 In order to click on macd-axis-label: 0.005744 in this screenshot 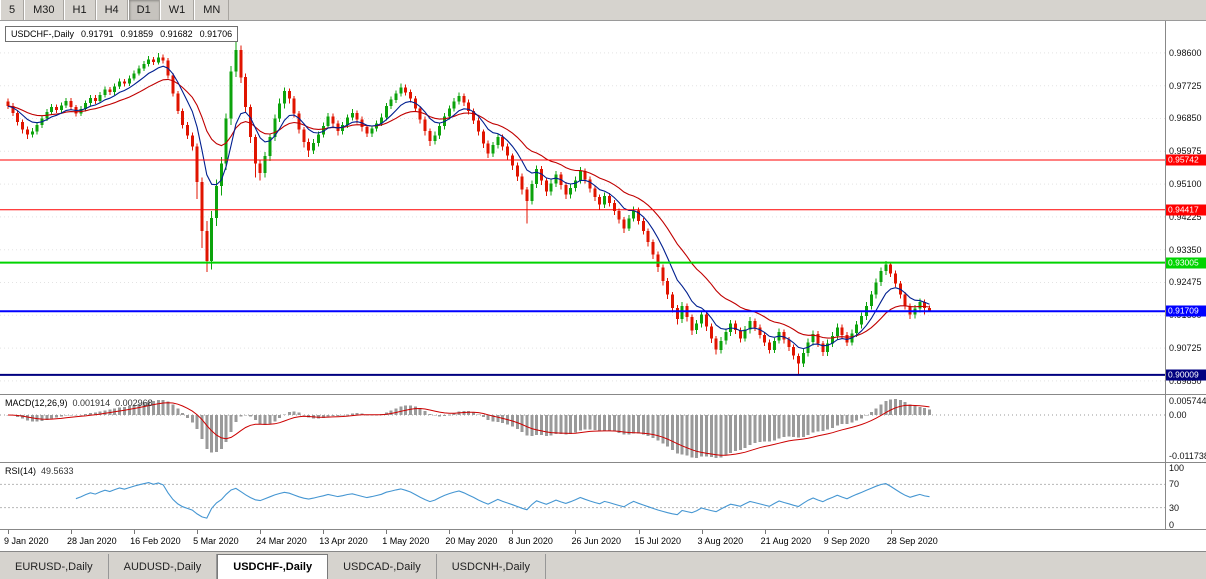, I will do `click(1187, 401)`.